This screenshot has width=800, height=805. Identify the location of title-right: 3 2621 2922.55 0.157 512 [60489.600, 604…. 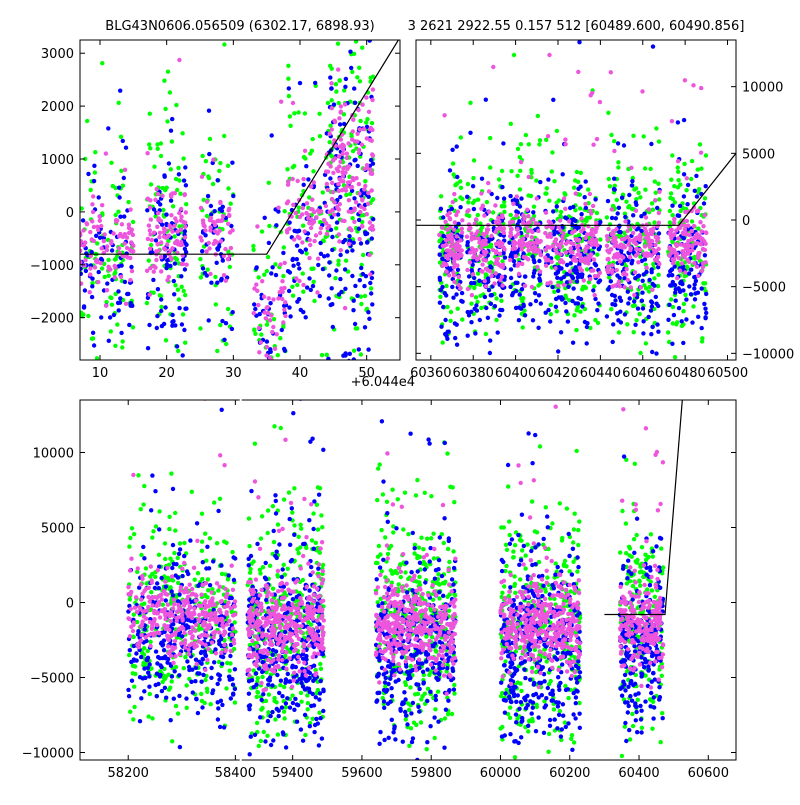
(576, 26).